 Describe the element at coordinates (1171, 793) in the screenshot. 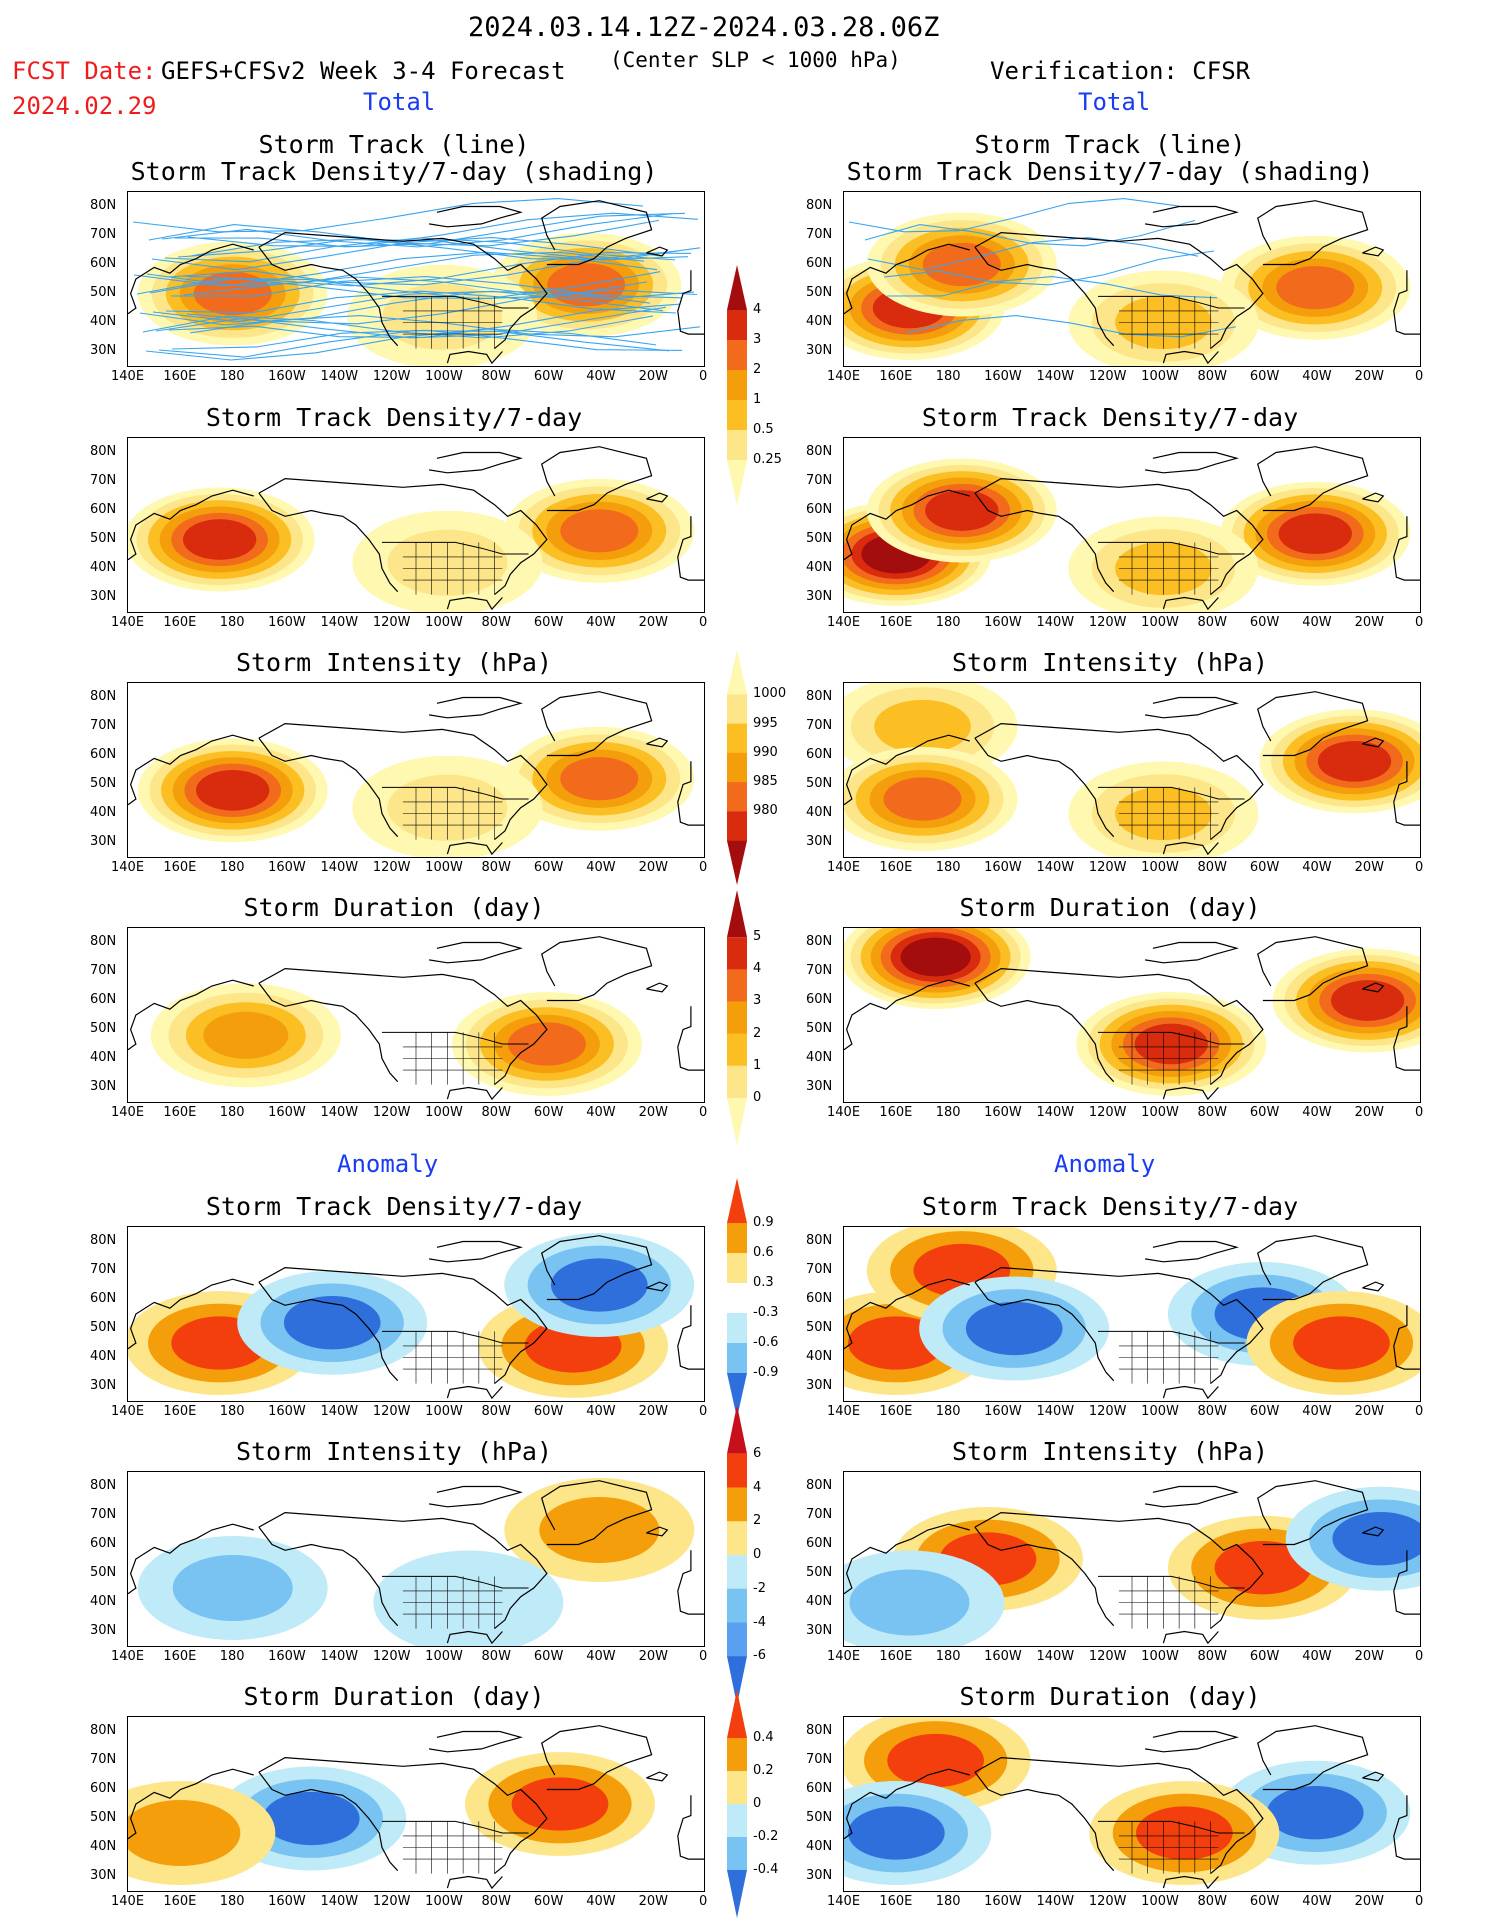

I see `us-border` at that location.